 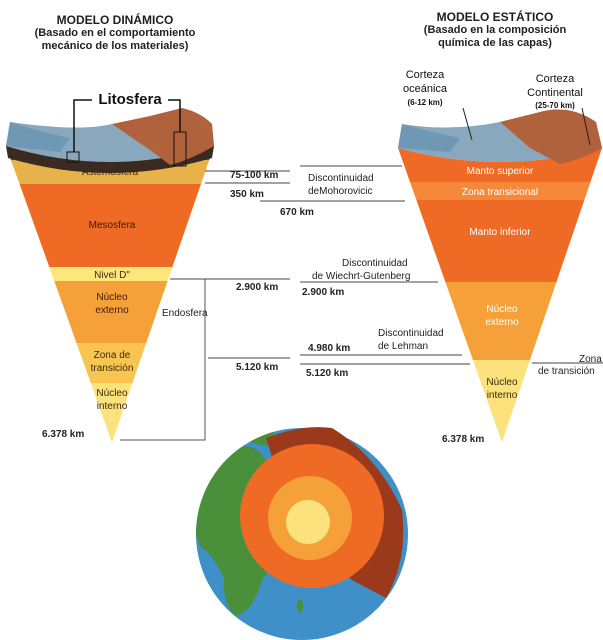 What do you see at coordinates (429, 138) in the screenshot?
I see `static-ocean-crust` at bounding box center [429, 138].